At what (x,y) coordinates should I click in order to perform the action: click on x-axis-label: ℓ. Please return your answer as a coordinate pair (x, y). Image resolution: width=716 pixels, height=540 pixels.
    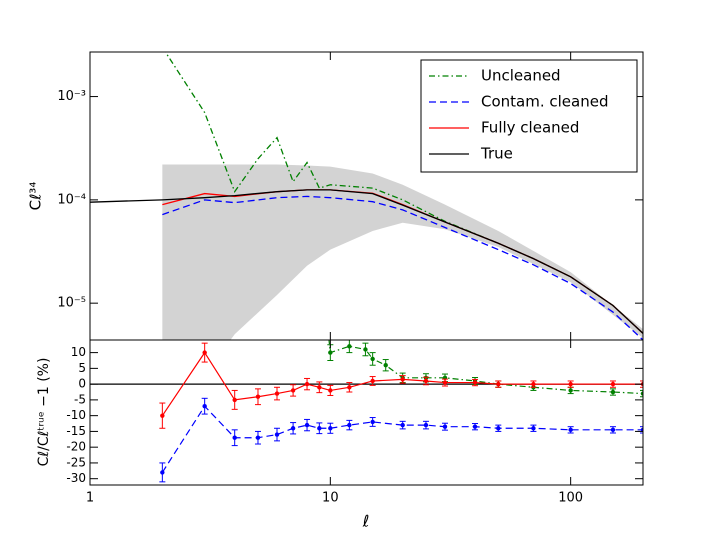
    Looking at the image, I should click on (366, 521).